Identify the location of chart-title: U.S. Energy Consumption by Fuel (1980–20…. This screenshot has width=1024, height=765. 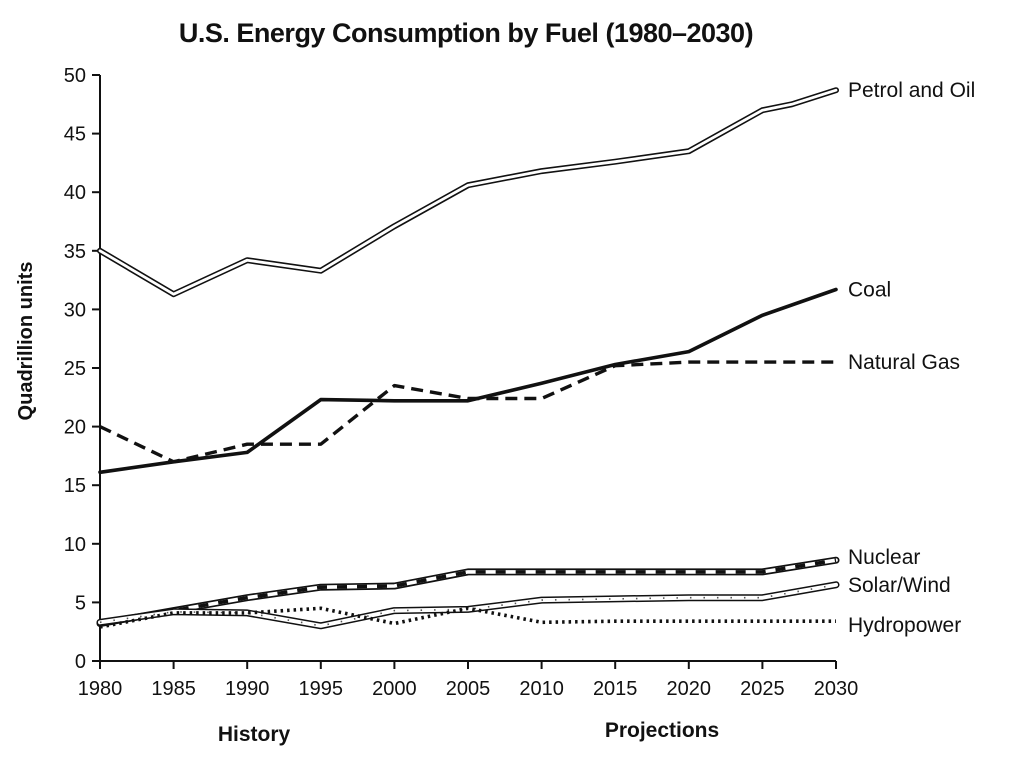
(466, 33).